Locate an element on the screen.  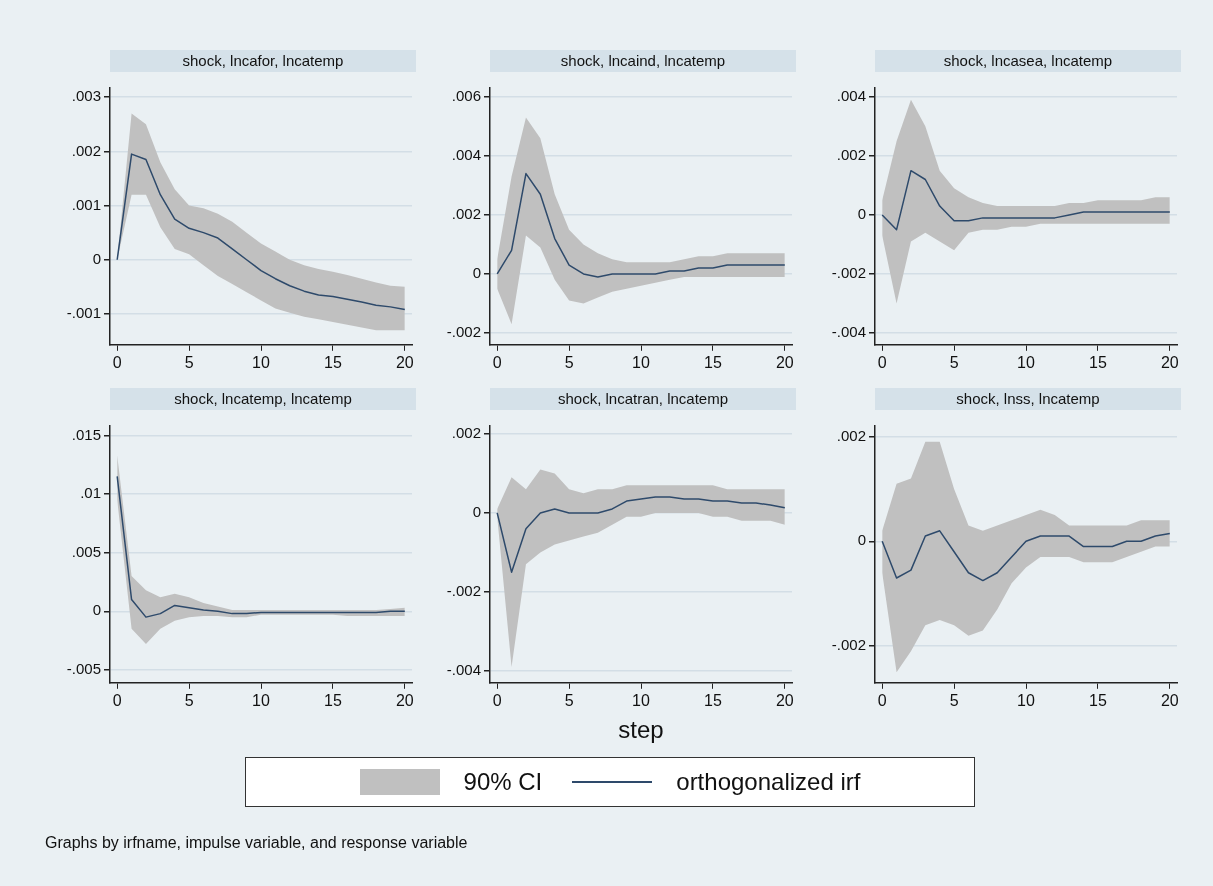
legend-label: orthogonalized irf is located at coordinates (768, 782).